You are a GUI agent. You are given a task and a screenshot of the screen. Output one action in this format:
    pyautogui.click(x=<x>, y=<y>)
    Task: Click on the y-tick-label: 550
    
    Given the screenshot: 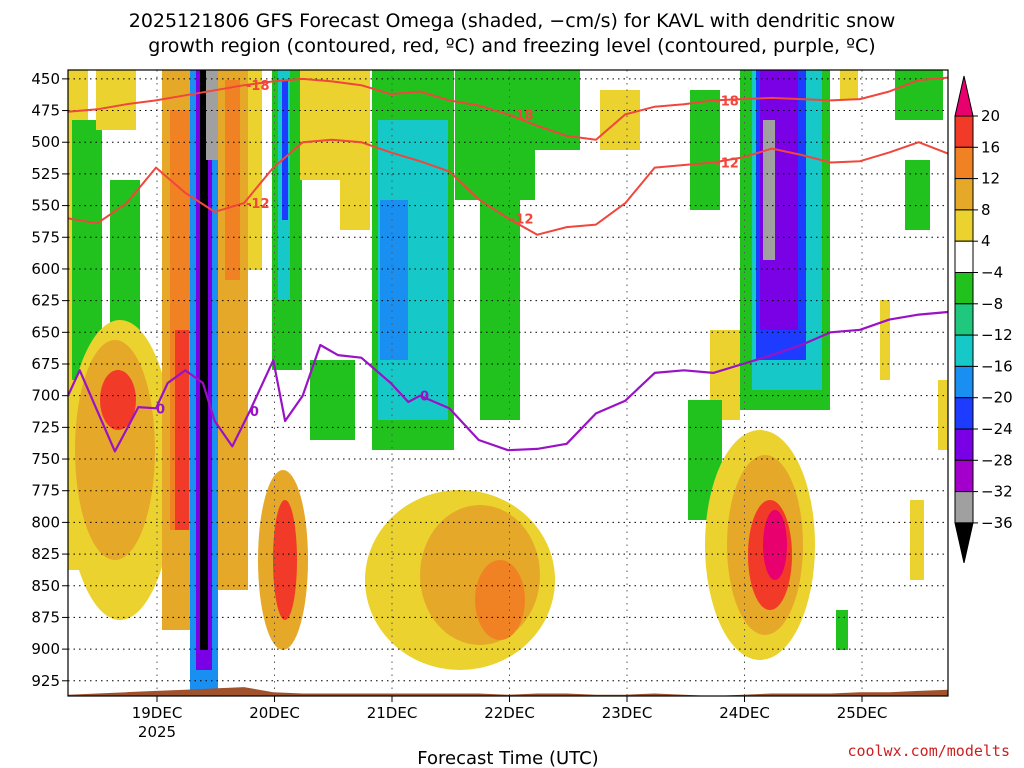 What is the action you would take?
    pyautogui.click(x=45, y=206)
    